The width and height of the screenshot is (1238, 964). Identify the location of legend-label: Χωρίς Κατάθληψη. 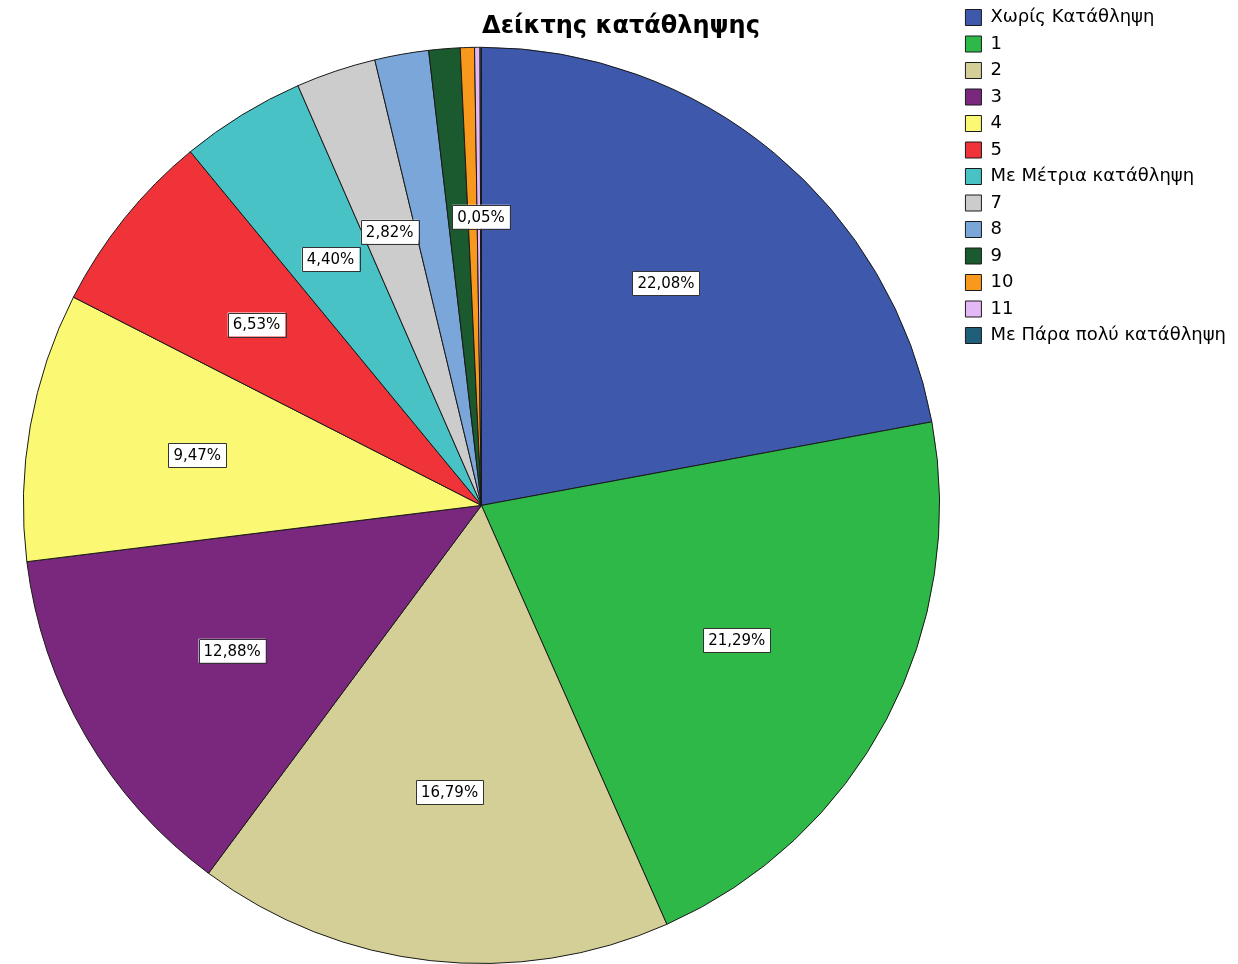
(1072, 16).